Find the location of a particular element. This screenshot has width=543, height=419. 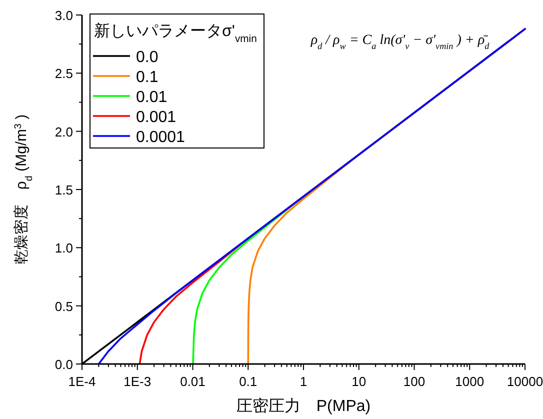

y-tick-label: 2.5 is located at coordinates (63, 74).